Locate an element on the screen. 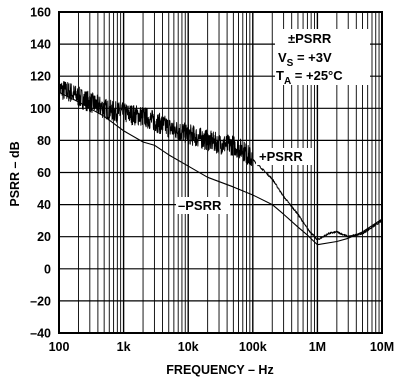 The width and height of the screenshot is (396, 381). y-tick-label: 40 is located at coordinates (44, 205).